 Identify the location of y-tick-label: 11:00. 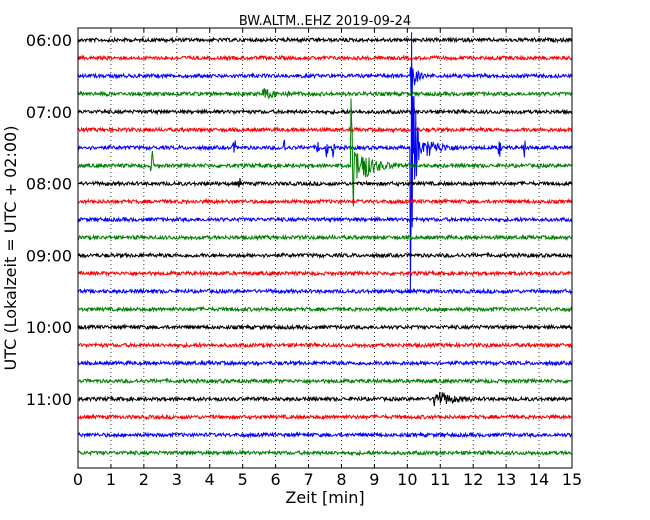
(49, 399).